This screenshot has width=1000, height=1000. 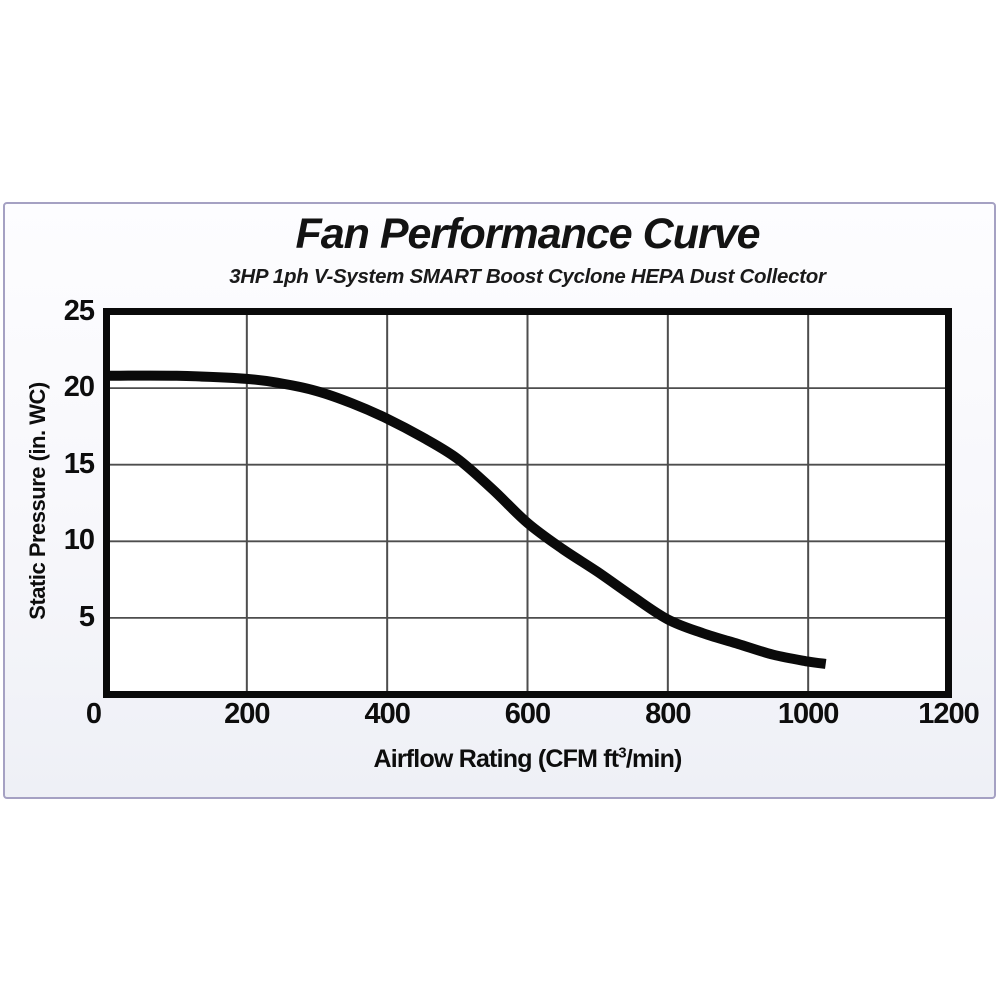 I want to click on y-tick-label: 15, so click(x=79, y=463).